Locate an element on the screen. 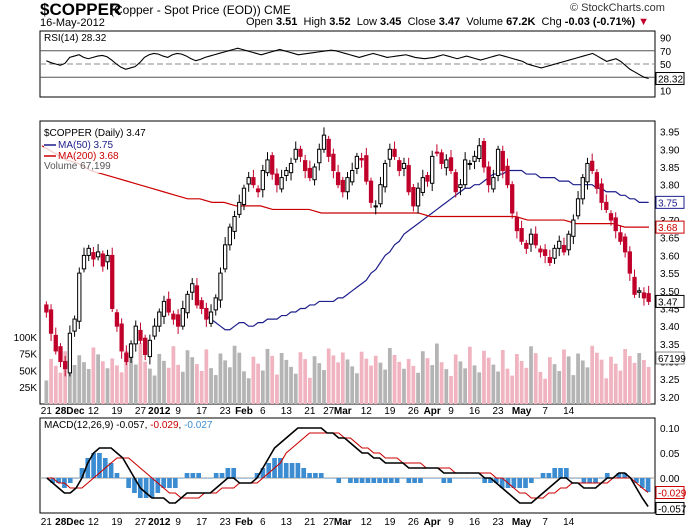  macd-value-tag-text: -0.057 is located at coordinates (672, 510).